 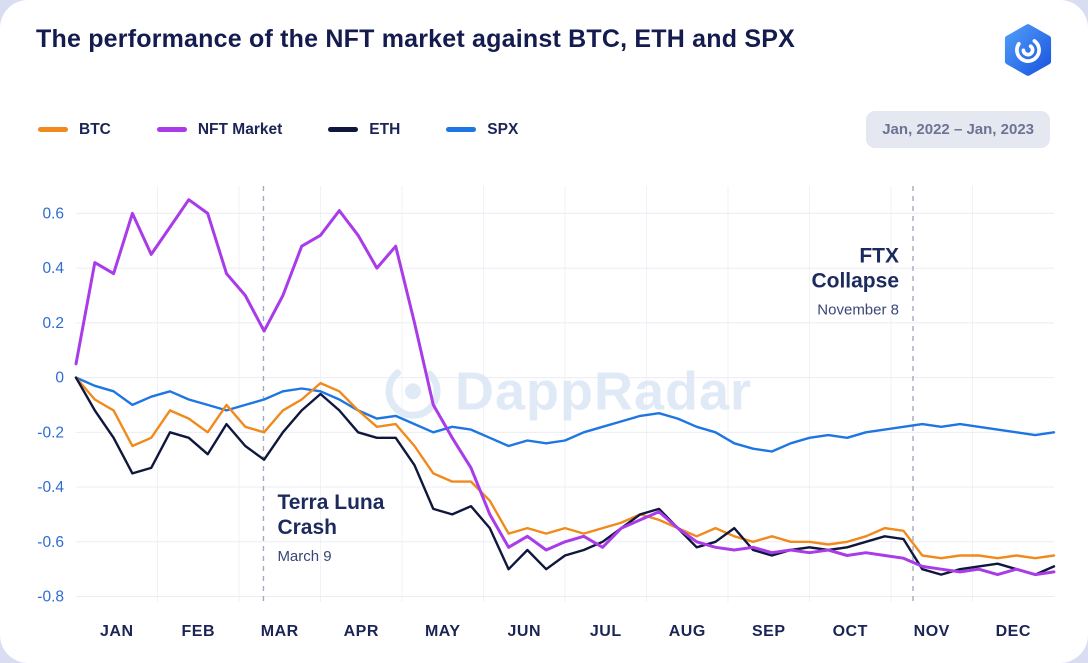 I want to click on svg-text: 0.6, so click(x=53, y=213).